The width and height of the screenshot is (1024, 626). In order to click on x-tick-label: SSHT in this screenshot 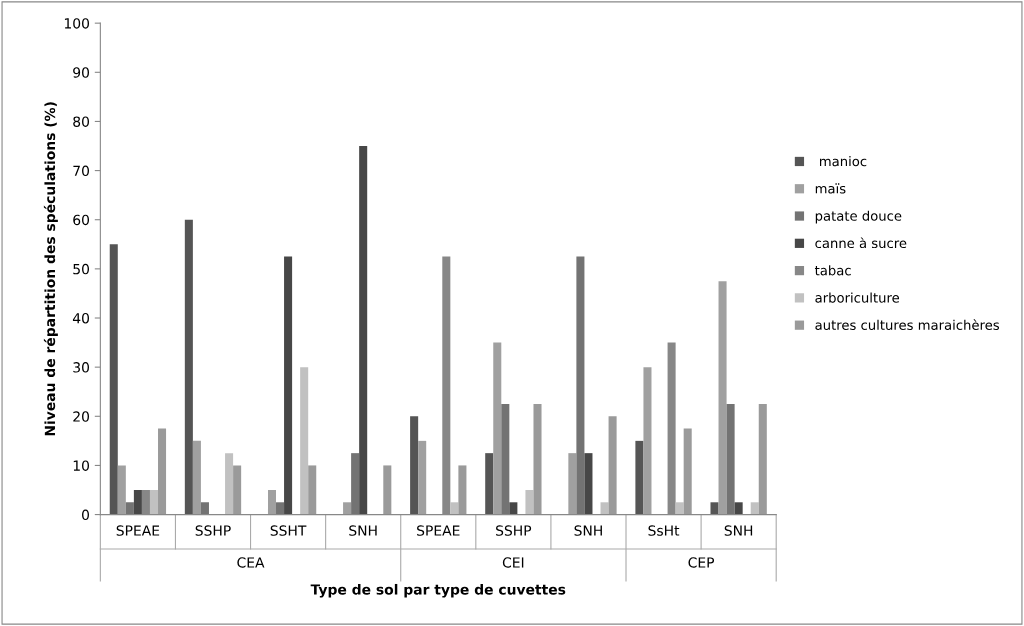, I will do `click(288, 530)`.